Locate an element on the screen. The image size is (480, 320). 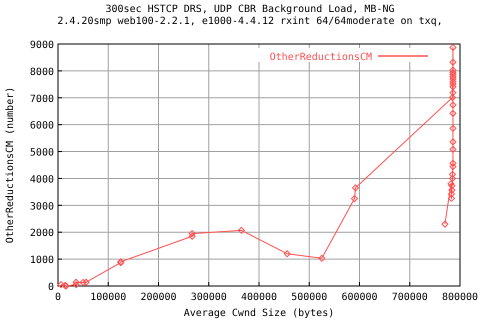
x-axis-title: Average Cwnd Size (bytes) is located at coordinates (259, 313).